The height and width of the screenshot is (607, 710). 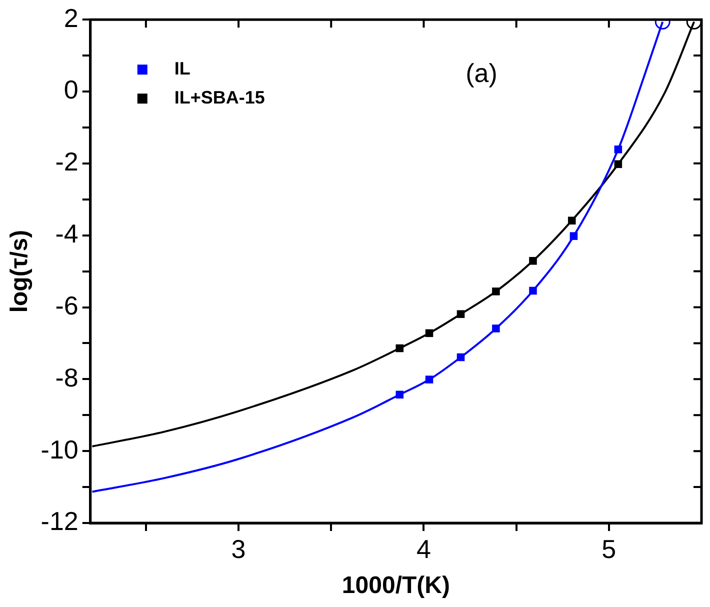 I want to click on y-tick-label: -10, so click(x=59, y=449).